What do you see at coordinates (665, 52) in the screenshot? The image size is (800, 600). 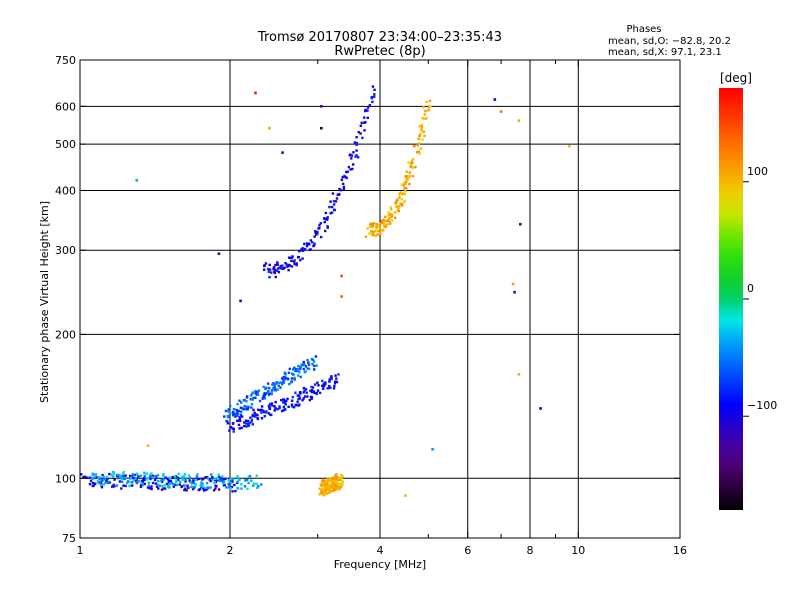 I see `phase-stats-x: mean, sd,X: 97.1, 23.1` at bounding box center [665, 52].